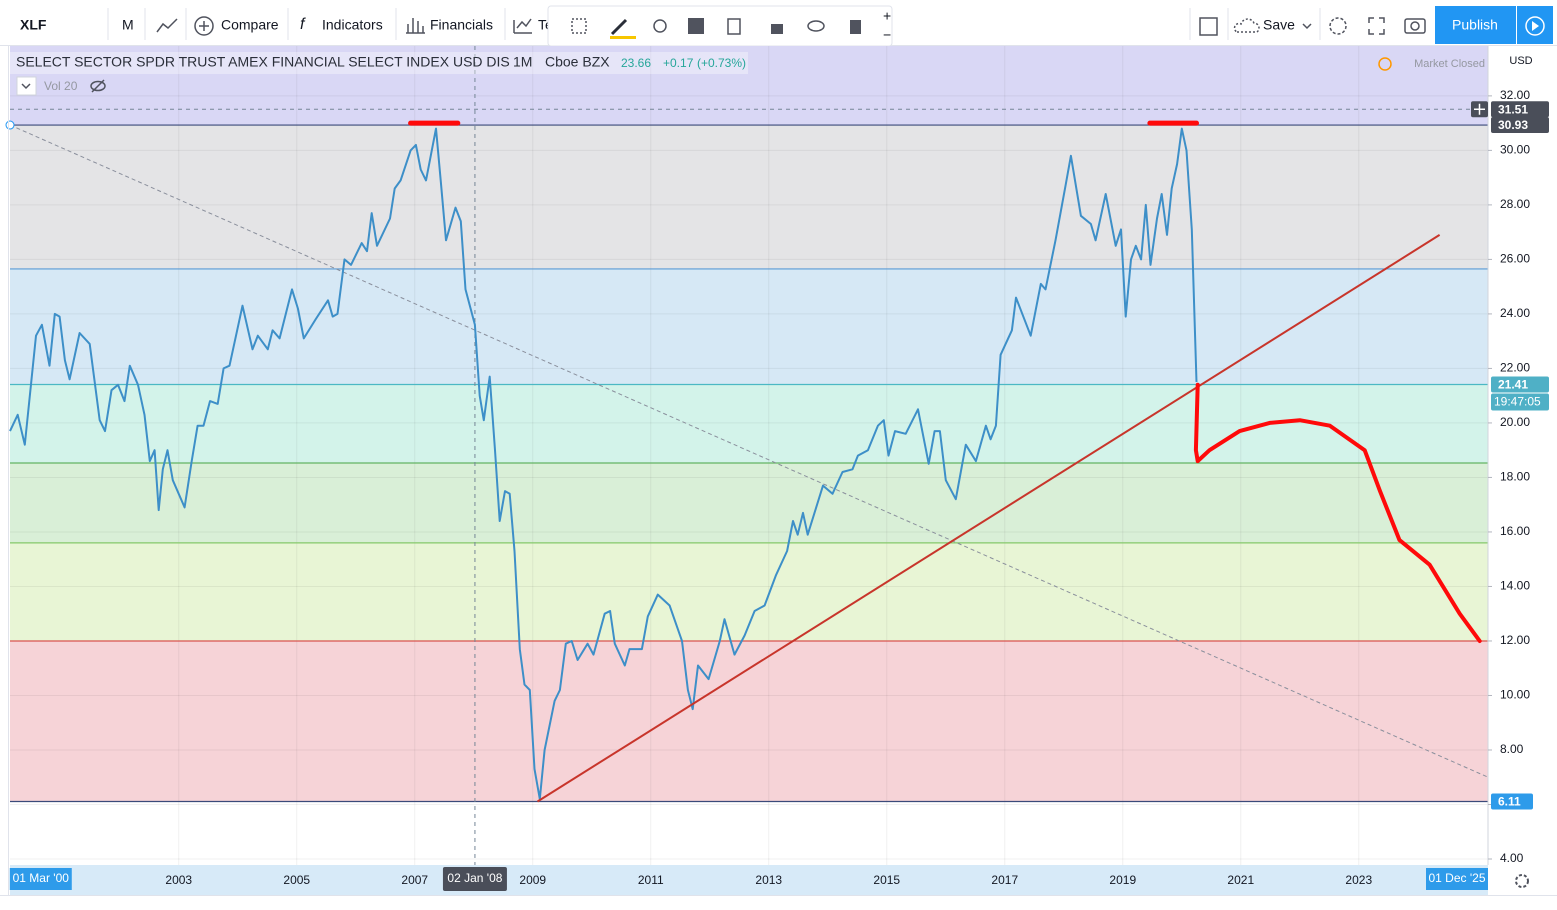  I want to click on status-icon, so click(1385, 64).